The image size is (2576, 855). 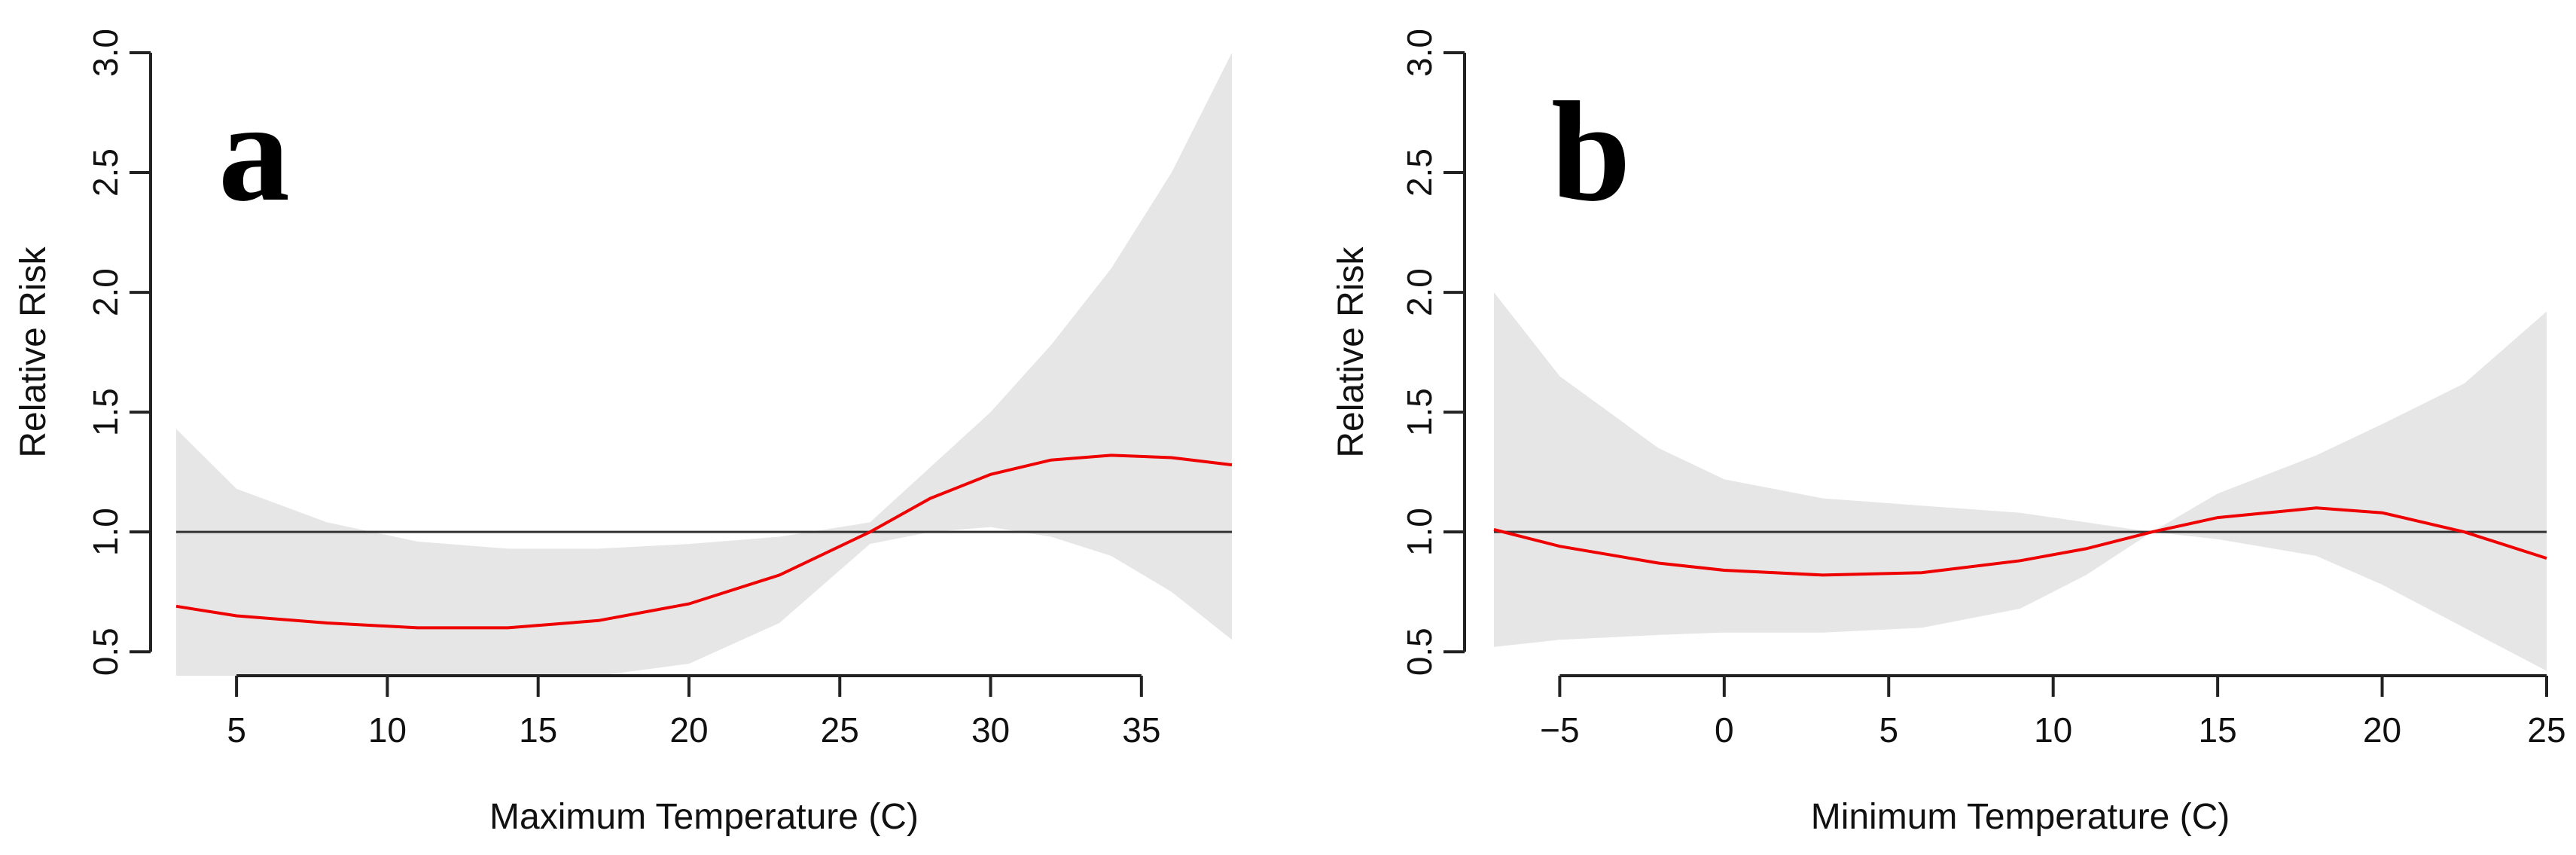 I want to click on x-tick-label: 0, so click(x=1724, y=730).